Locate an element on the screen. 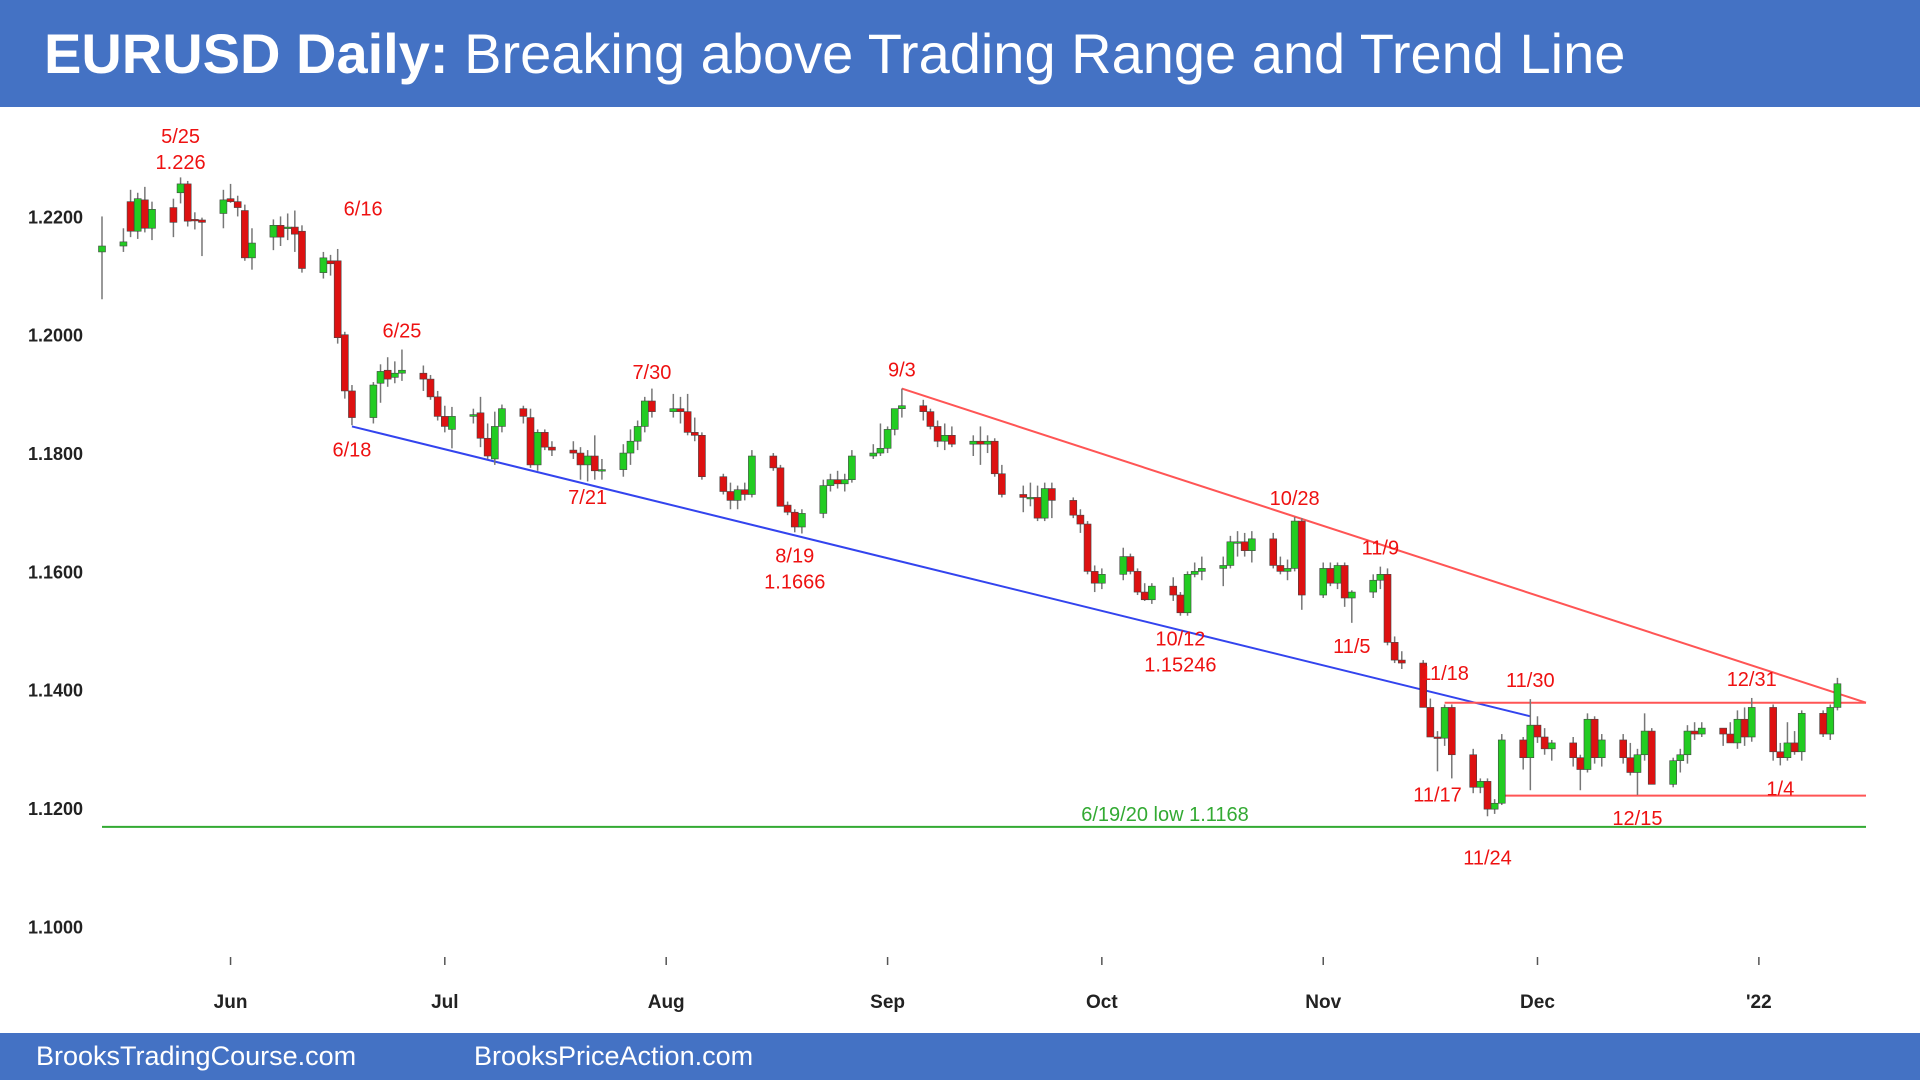 This screenshot has height=1080, width=1920. x-tick-label: '22 is located at coordinates (1759, 1002).